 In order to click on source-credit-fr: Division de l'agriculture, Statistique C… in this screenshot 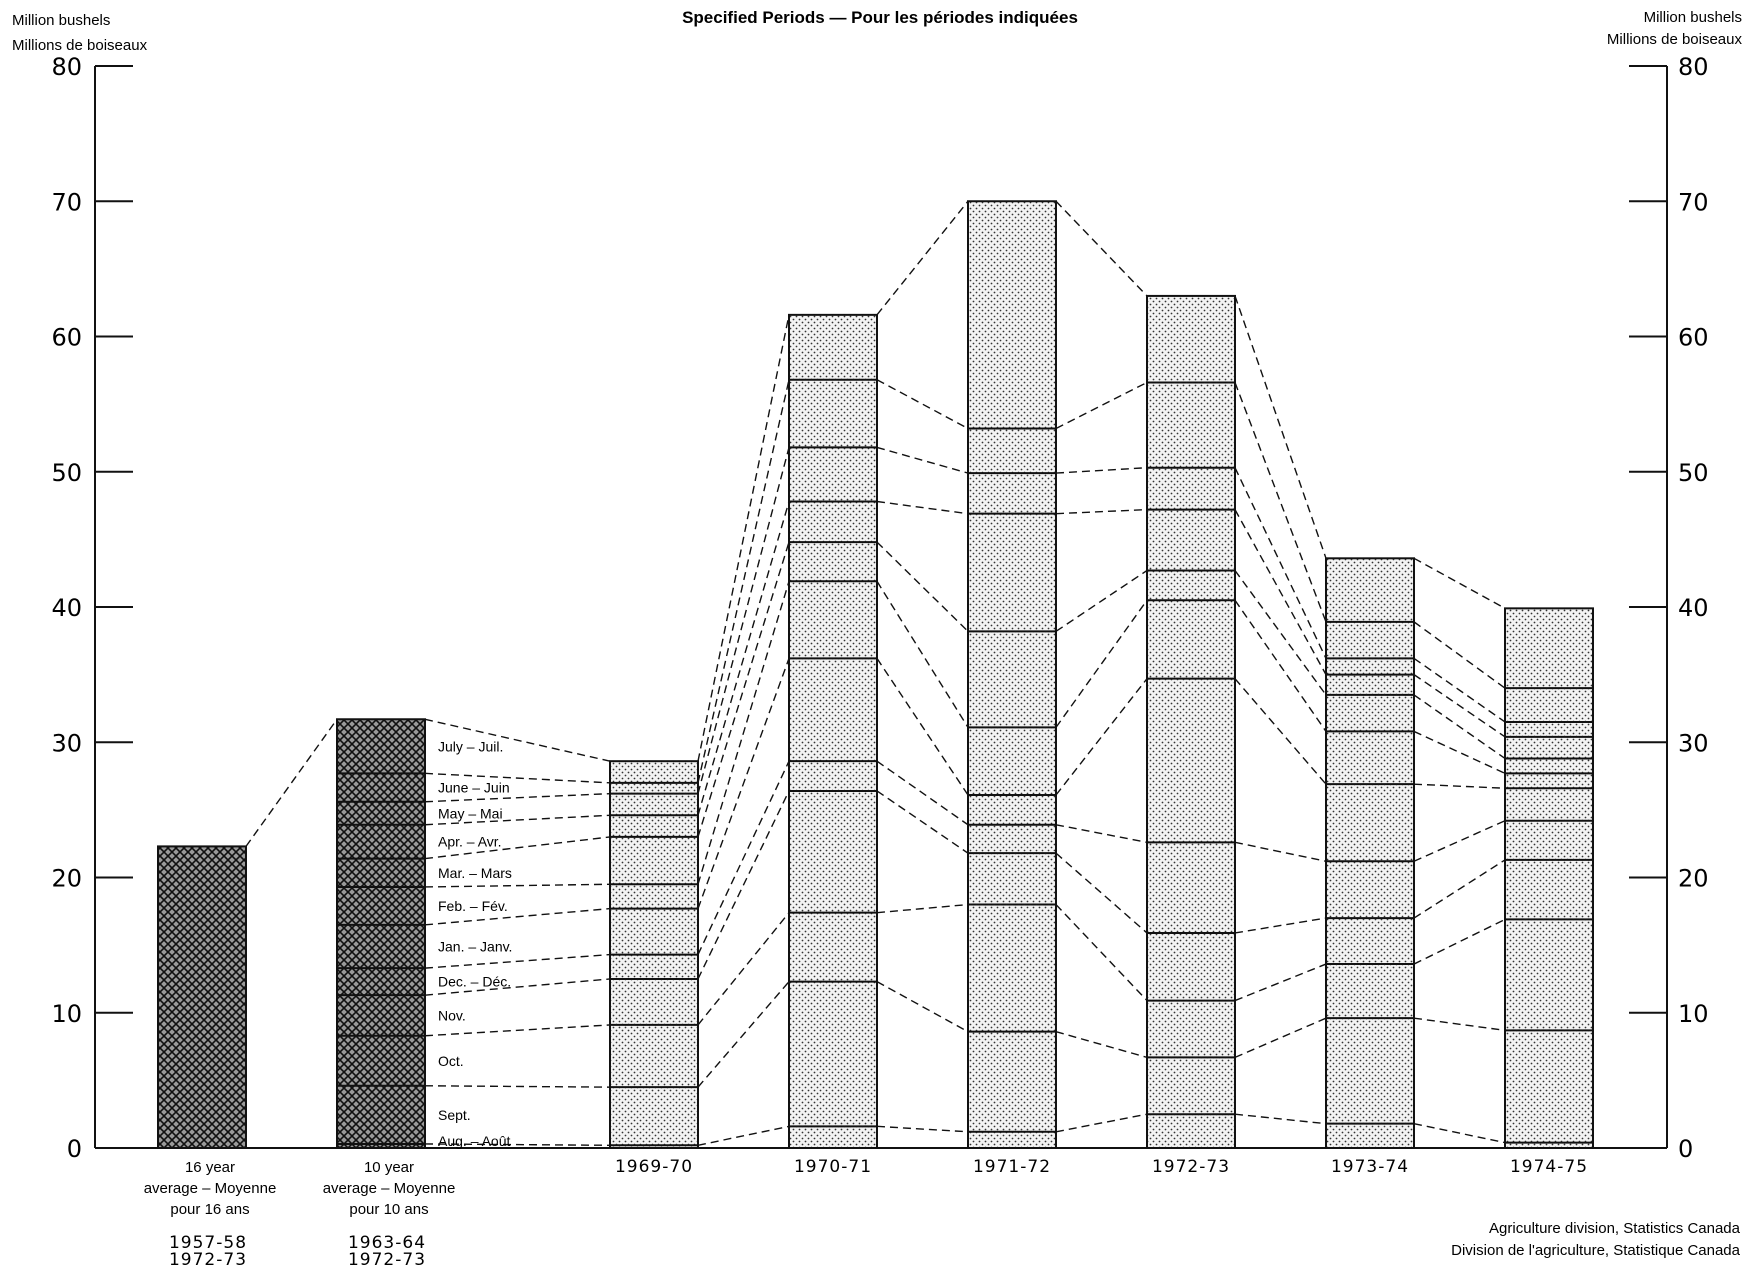, I will do `click(1596, 1250)`.